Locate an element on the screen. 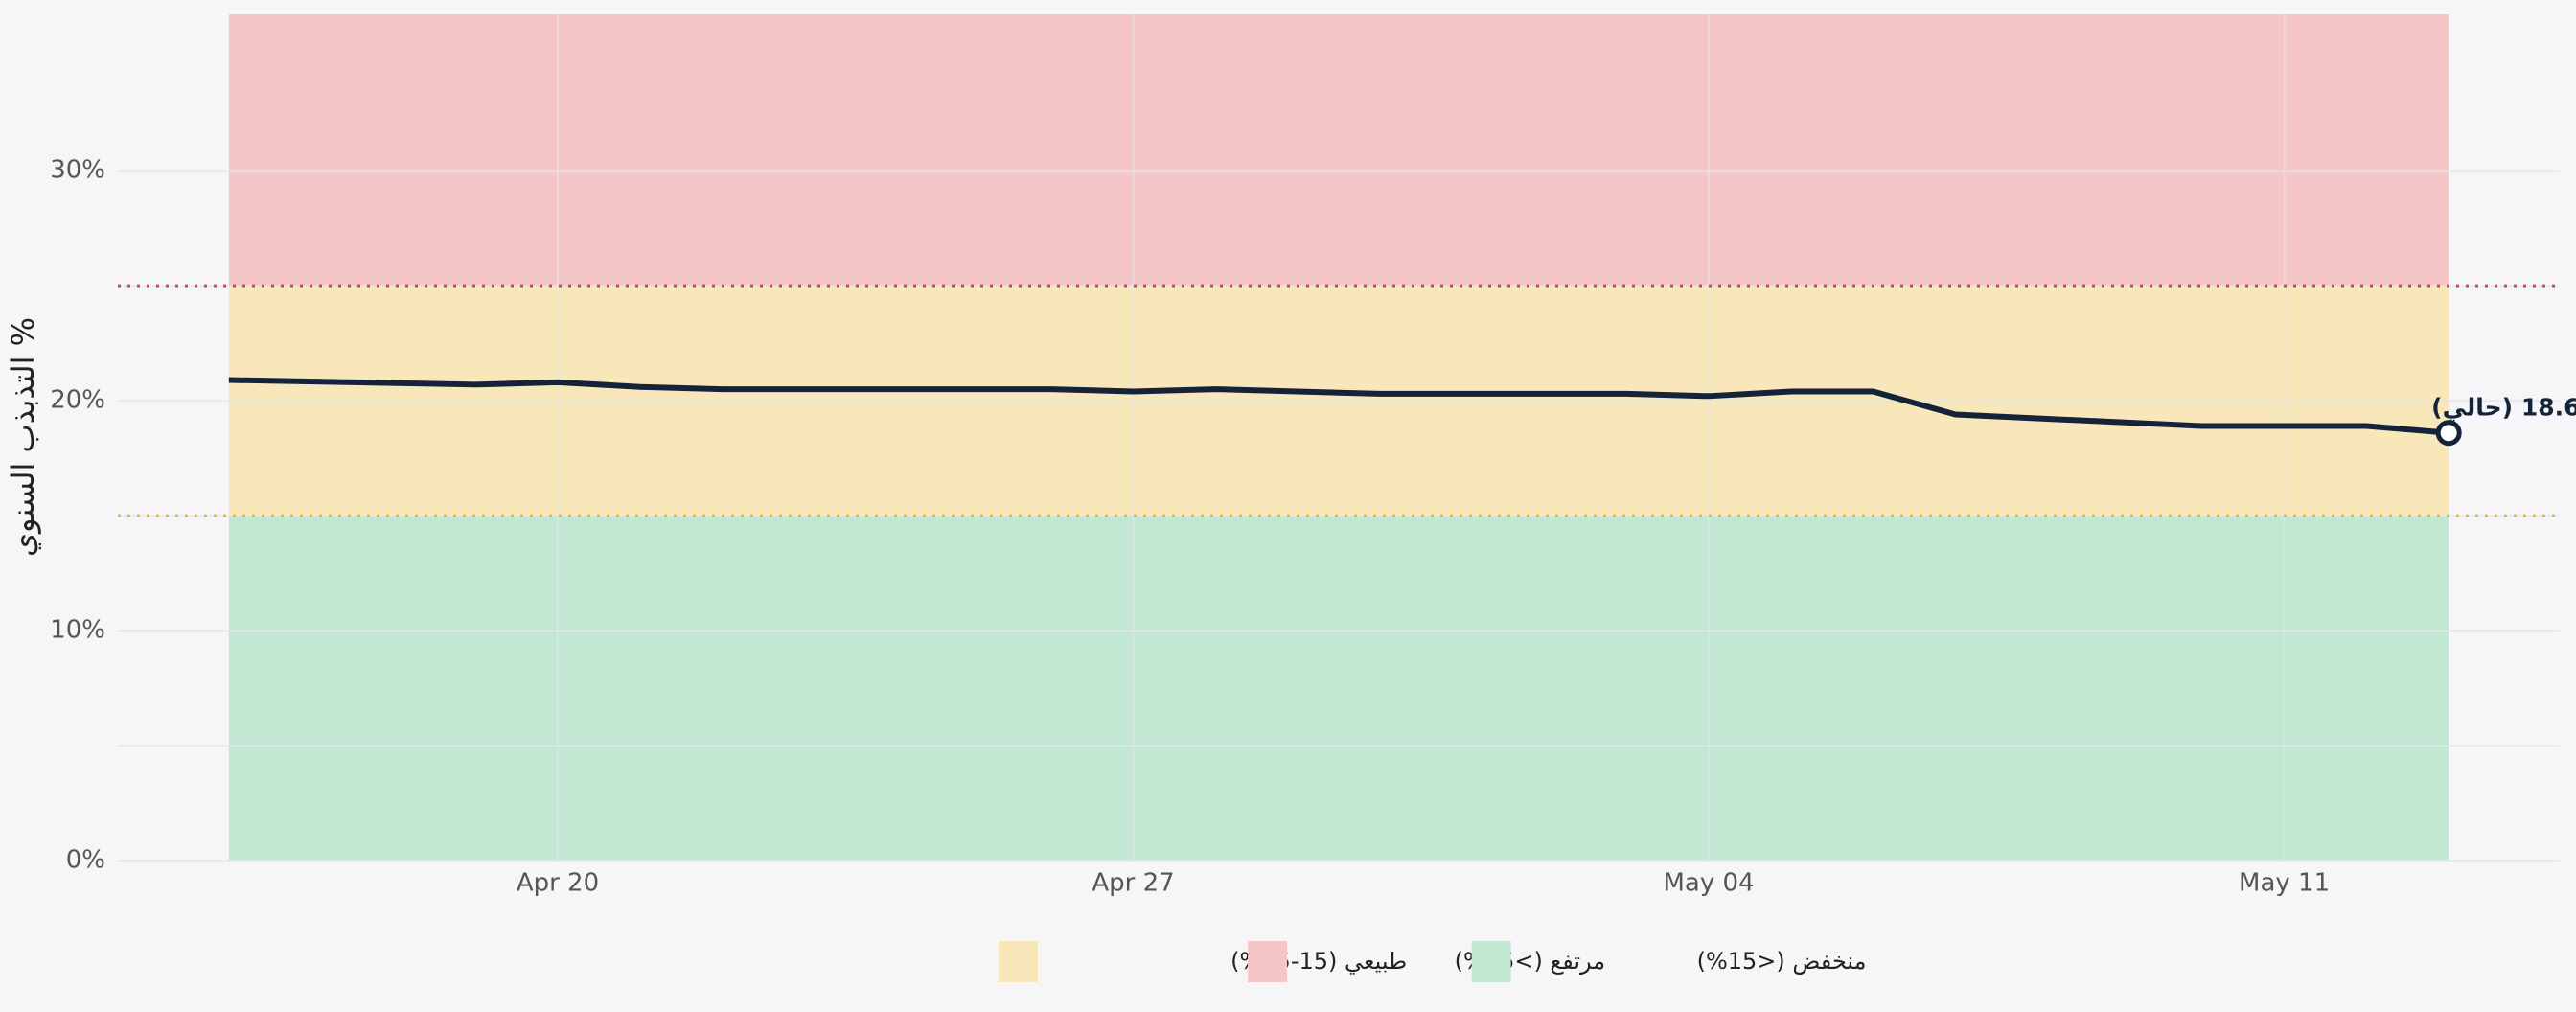  y-axis-label: التذبذب السنوي % is located at coordinates (23, 437).